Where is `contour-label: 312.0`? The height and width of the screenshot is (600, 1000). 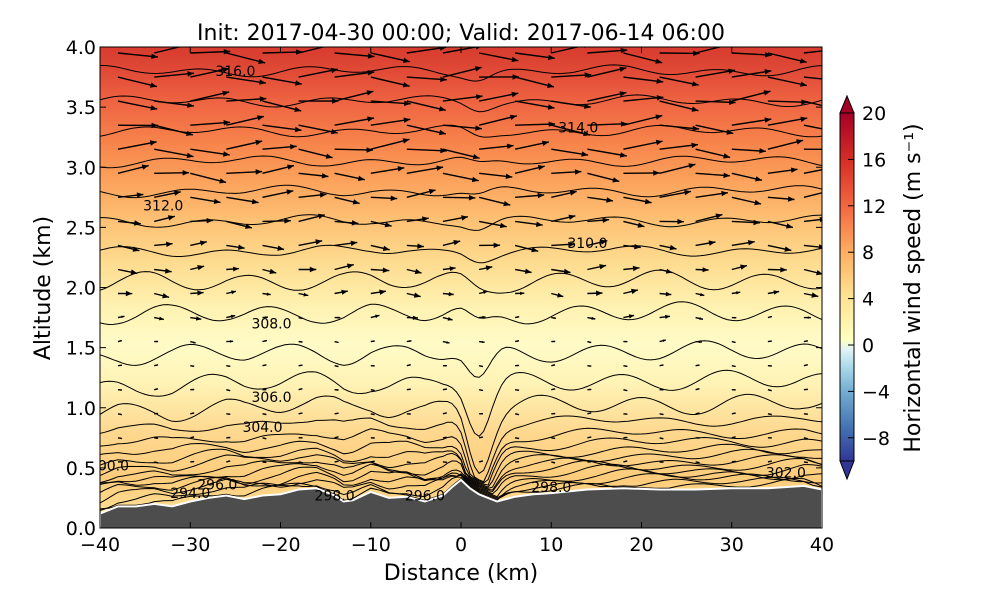
contour-label: 312.0 is located at coordinates (163, 207).